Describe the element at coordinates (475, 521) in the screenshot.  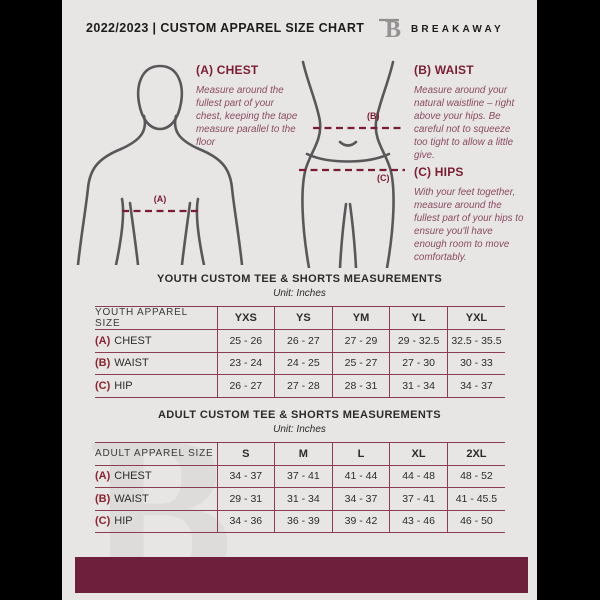
I see `cell-value: 46 - 50` at that location.